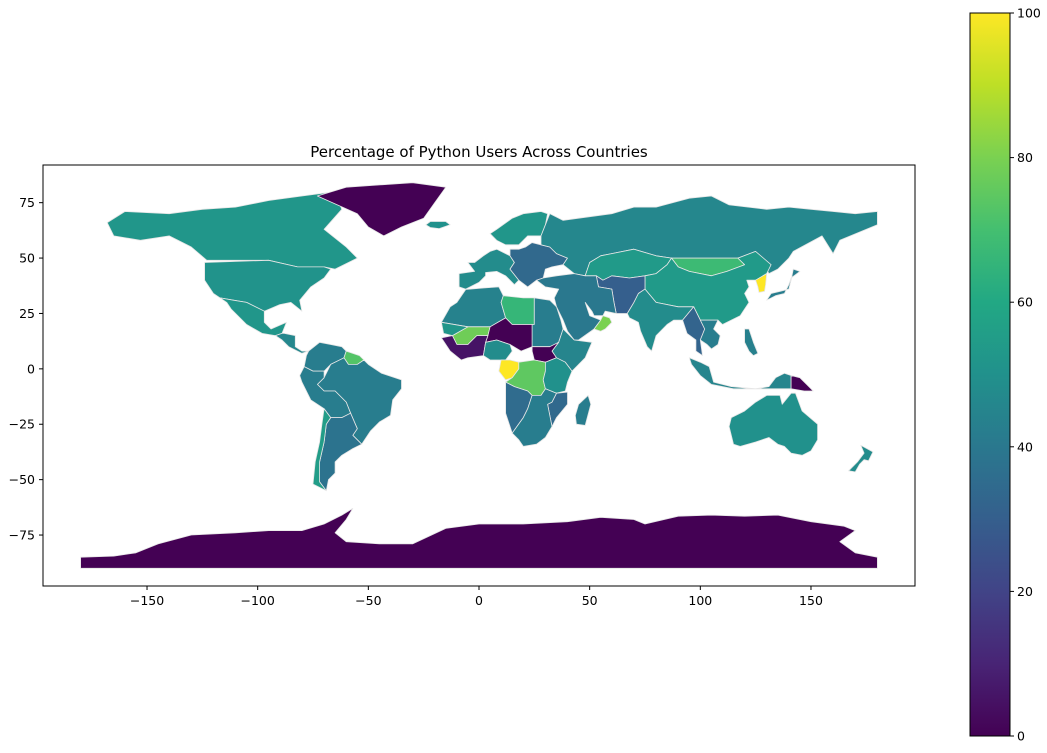 The height and width of the screenshot is (753, 1047). Describe the element at coordinates (518, 228) in the screenshot. I see `region-scandinavia` at that location.